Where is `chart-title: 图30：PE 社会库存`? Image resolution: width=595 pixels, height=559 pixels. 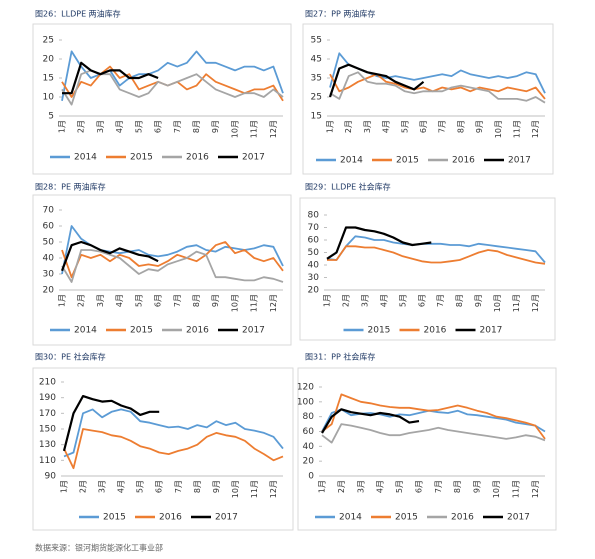
chart-title: 图30：PE 社会库存 is located at coordinates (70, 357).